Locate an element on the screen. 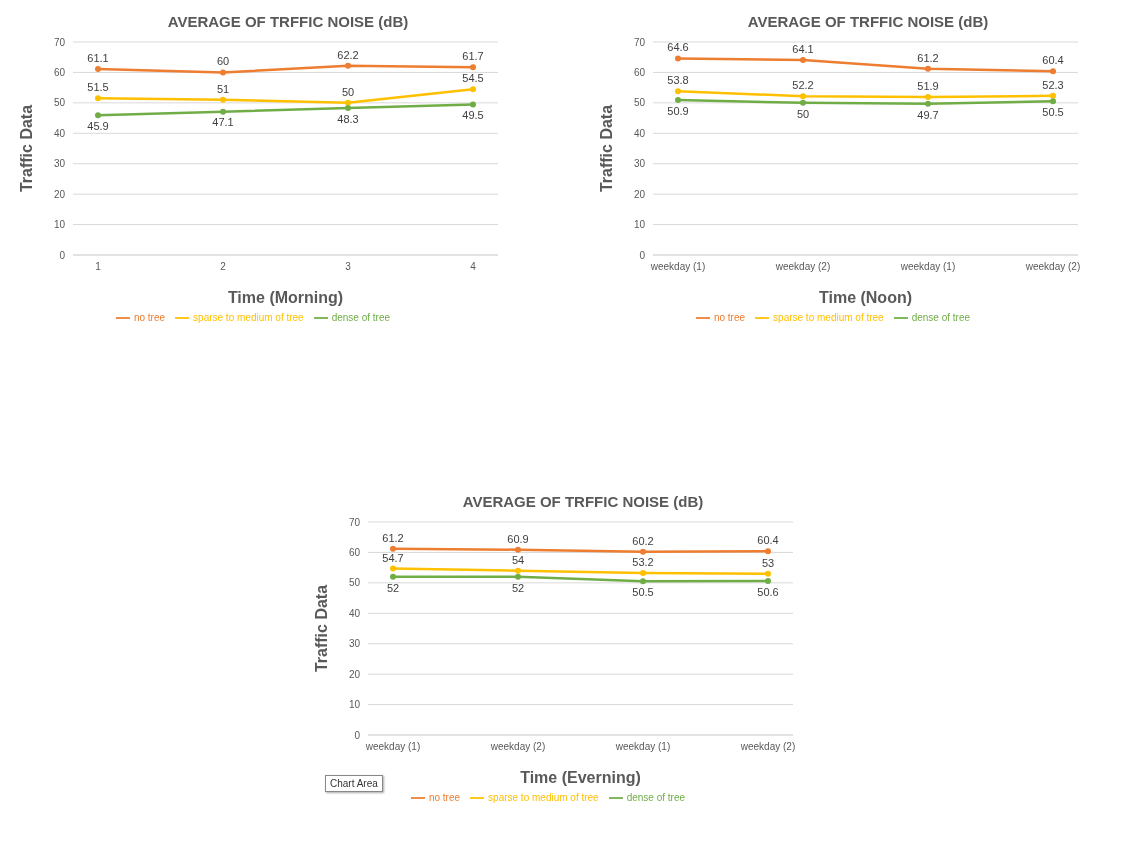 Image resolution: width=1126 pixels, height=845 pixels. data-label: 50.6 is located at coordinates (768, 591).